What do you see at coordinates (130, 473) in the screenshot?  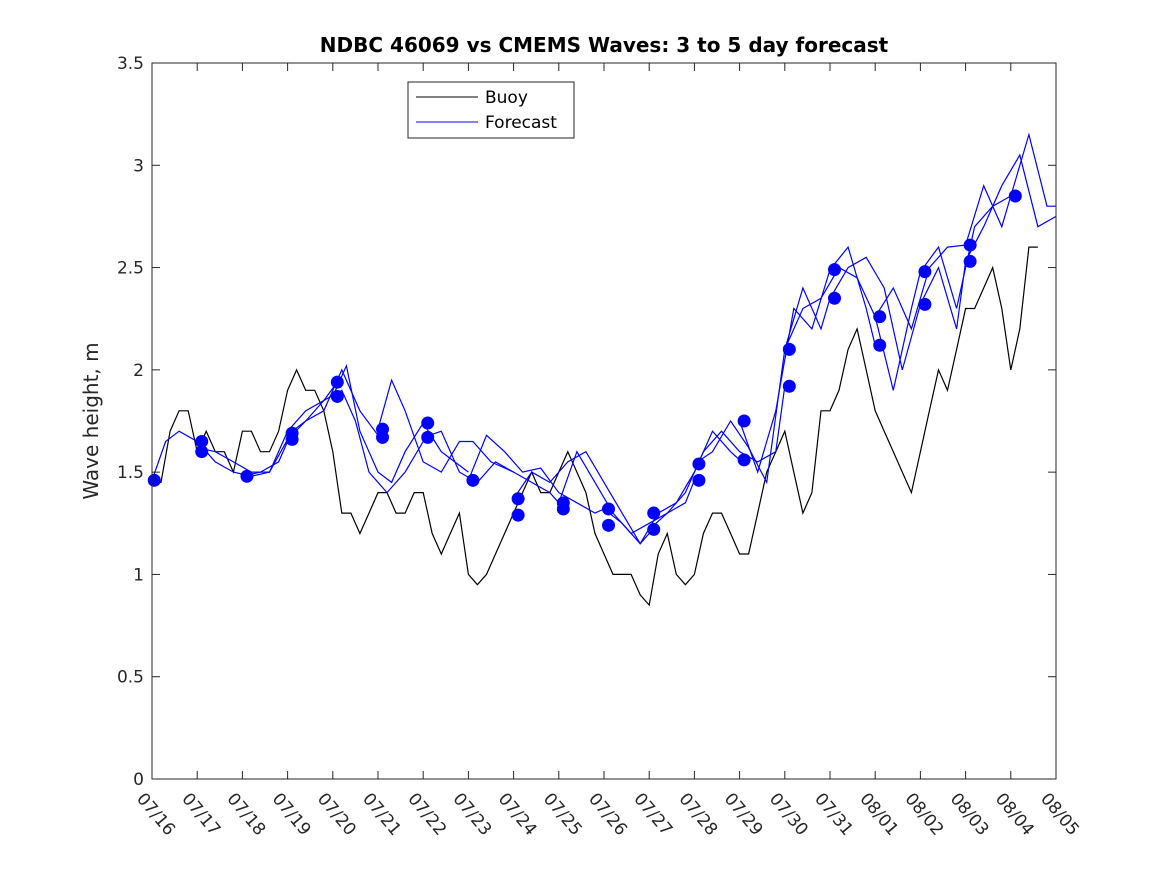 I see `y-tick-label: 1.5` at bounding box center [130, 473].